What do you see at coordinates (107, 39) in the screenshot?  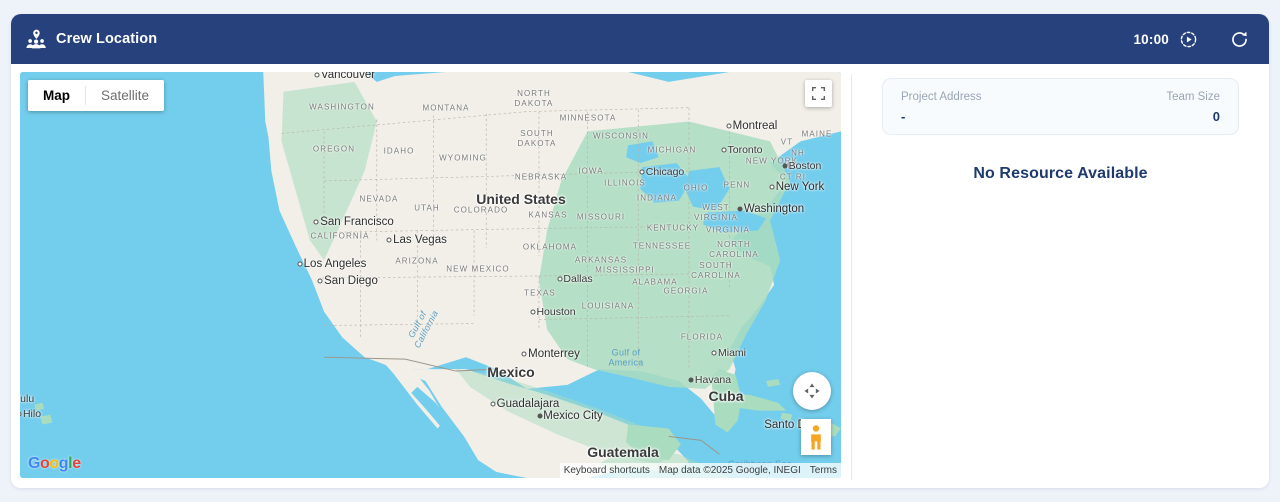 I see `page-title: Crew Location` at bounding box center [107, 39].